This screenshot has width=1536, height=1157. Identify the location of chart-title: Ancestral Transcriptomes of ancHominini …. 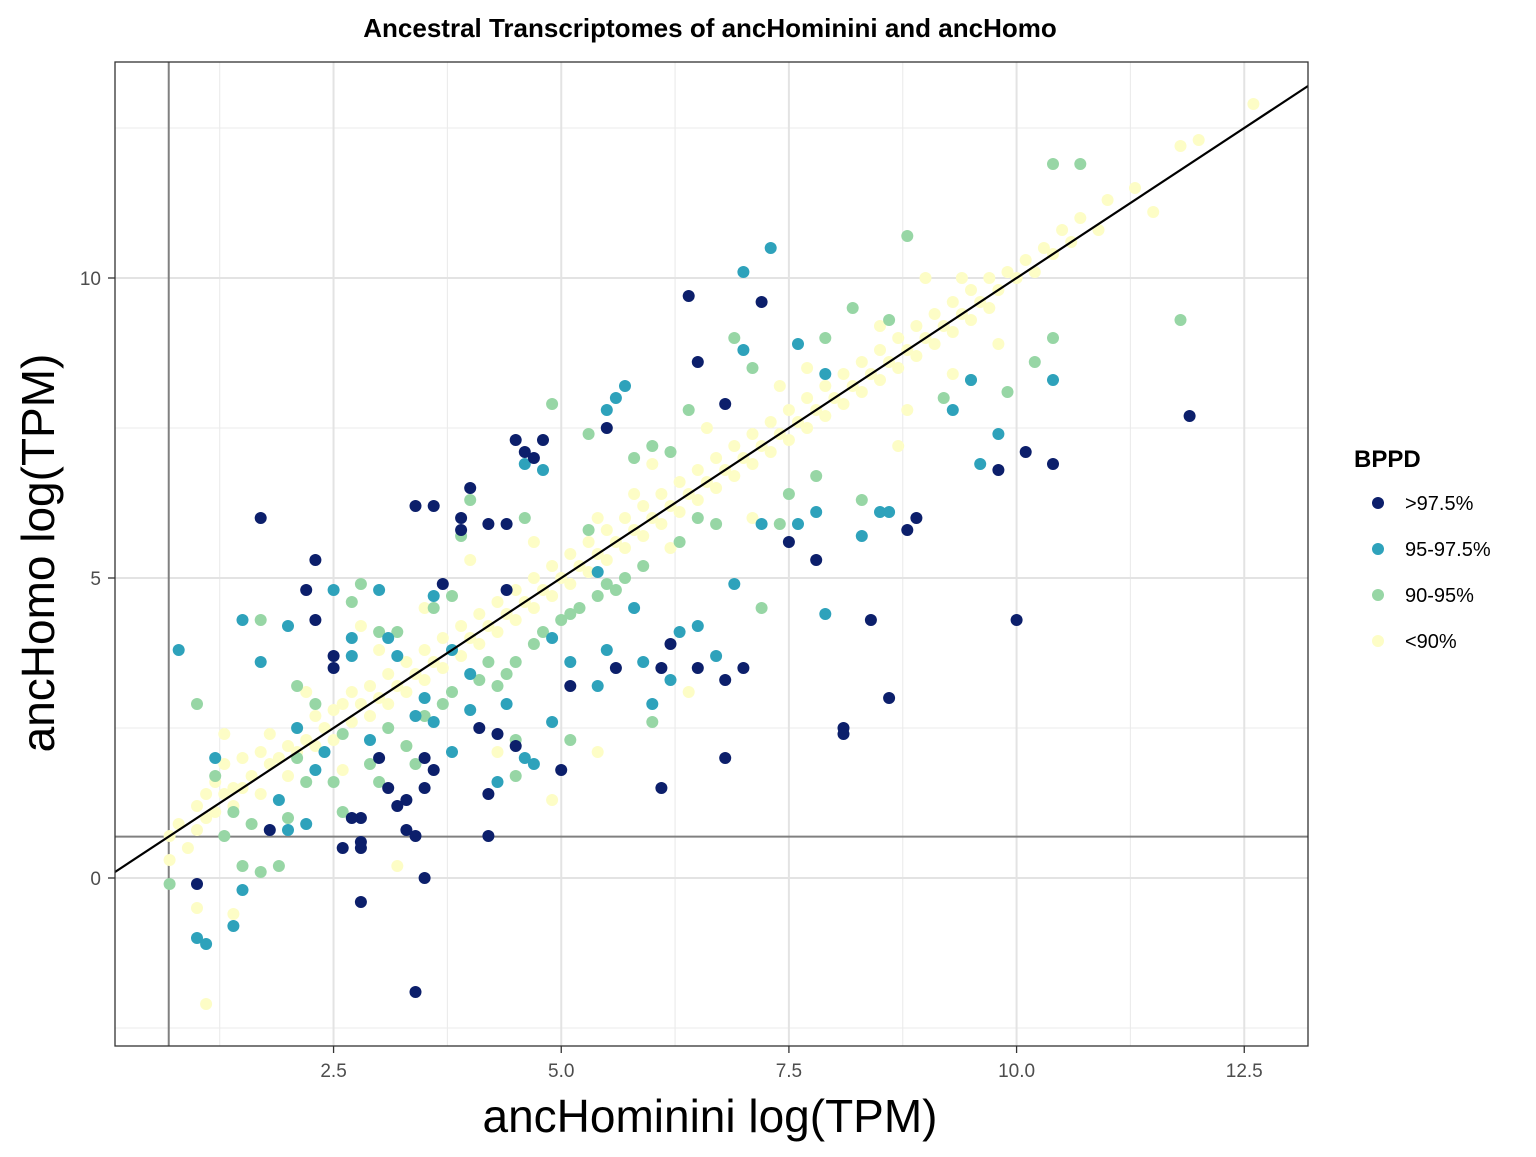
(709, 28).